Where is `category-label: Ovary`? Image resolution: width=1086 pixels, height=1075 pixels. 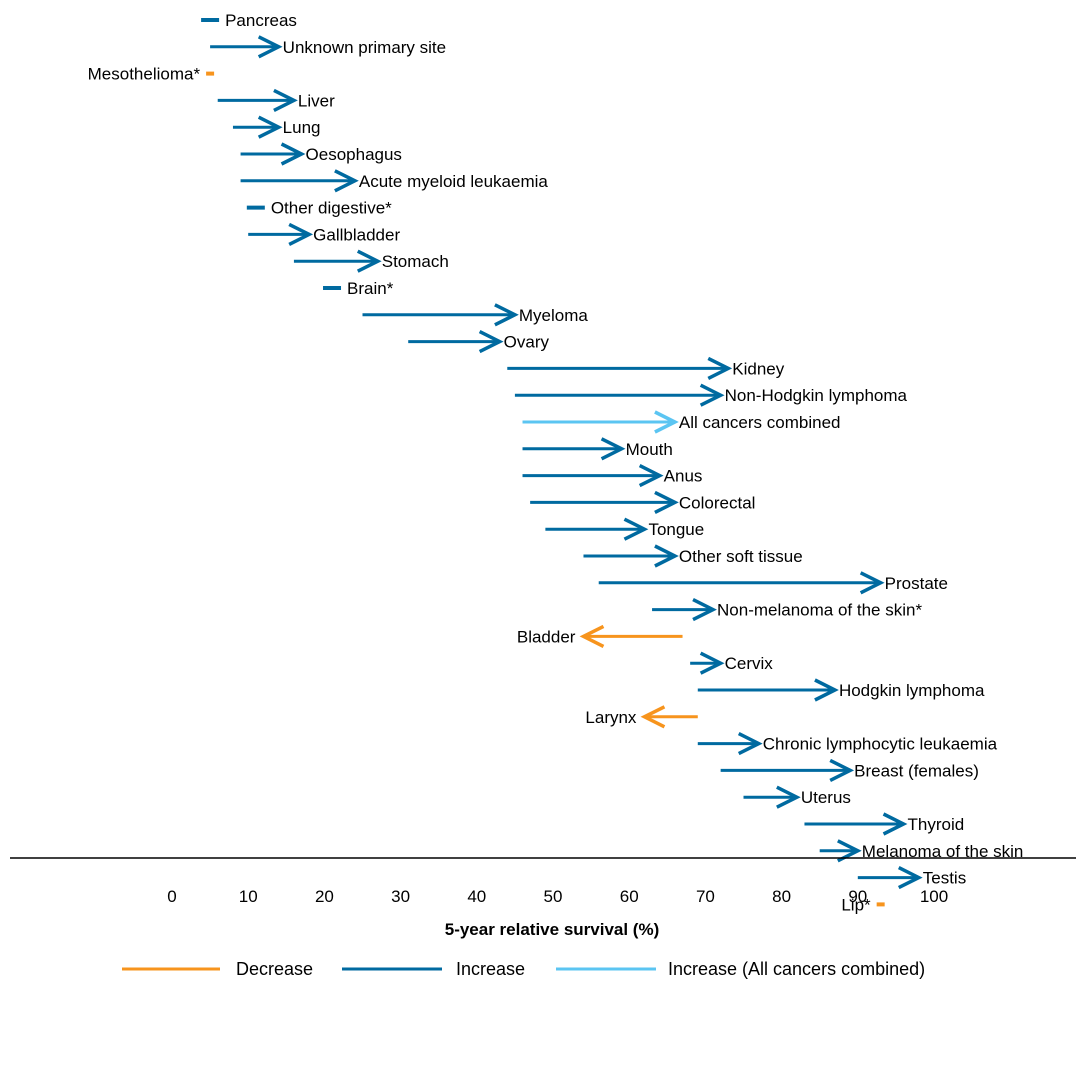
category-label: Ovary is located at coordinates (527, 342).